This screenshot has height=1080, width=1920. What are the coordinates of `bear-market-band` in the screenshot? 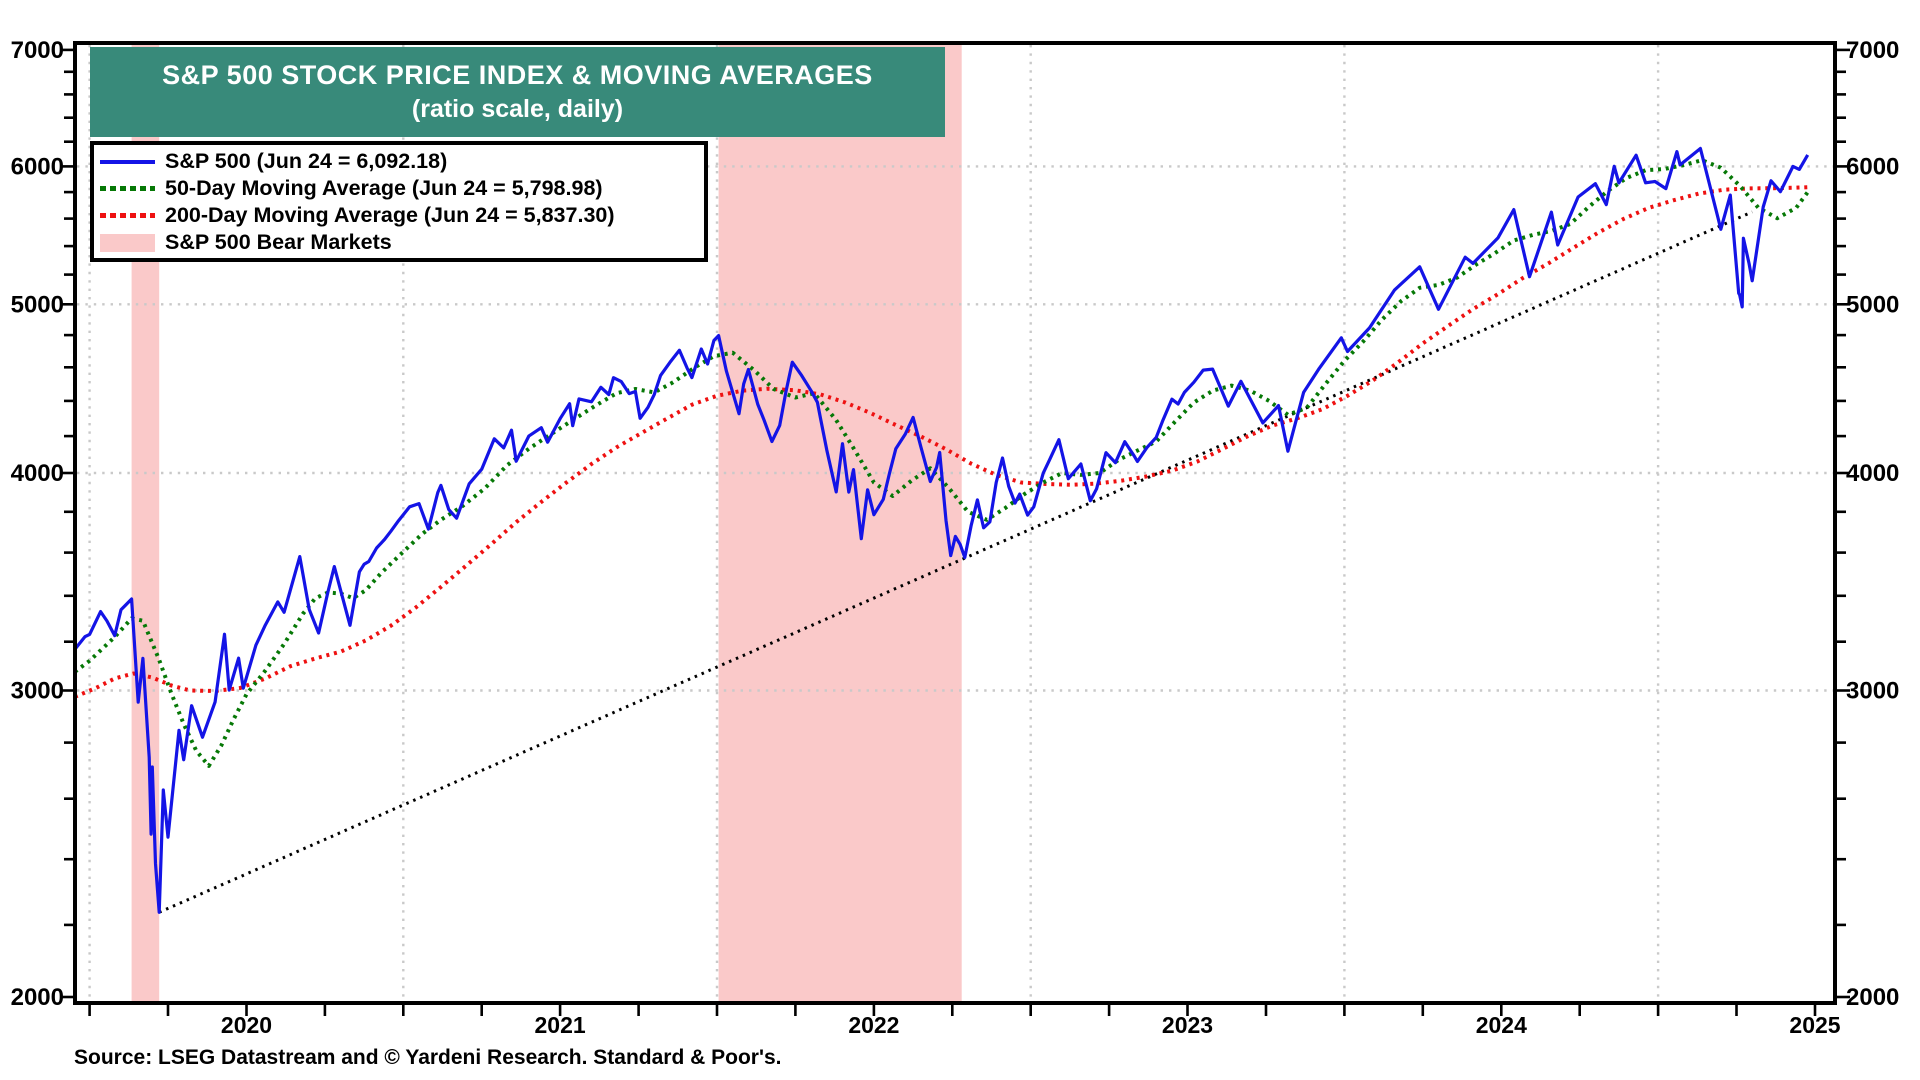 It's located at (840, 523).